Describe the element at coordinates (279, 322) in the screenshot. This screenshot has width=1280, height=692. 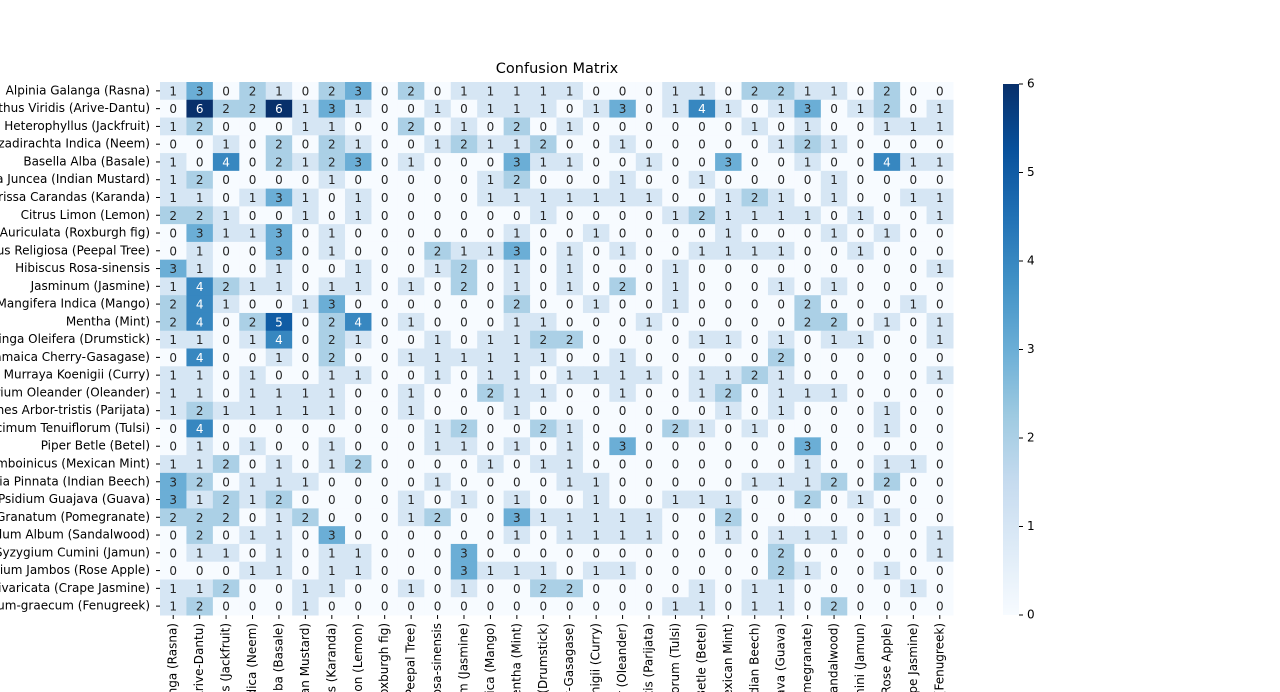
I see `cell-value: 5` at that location.